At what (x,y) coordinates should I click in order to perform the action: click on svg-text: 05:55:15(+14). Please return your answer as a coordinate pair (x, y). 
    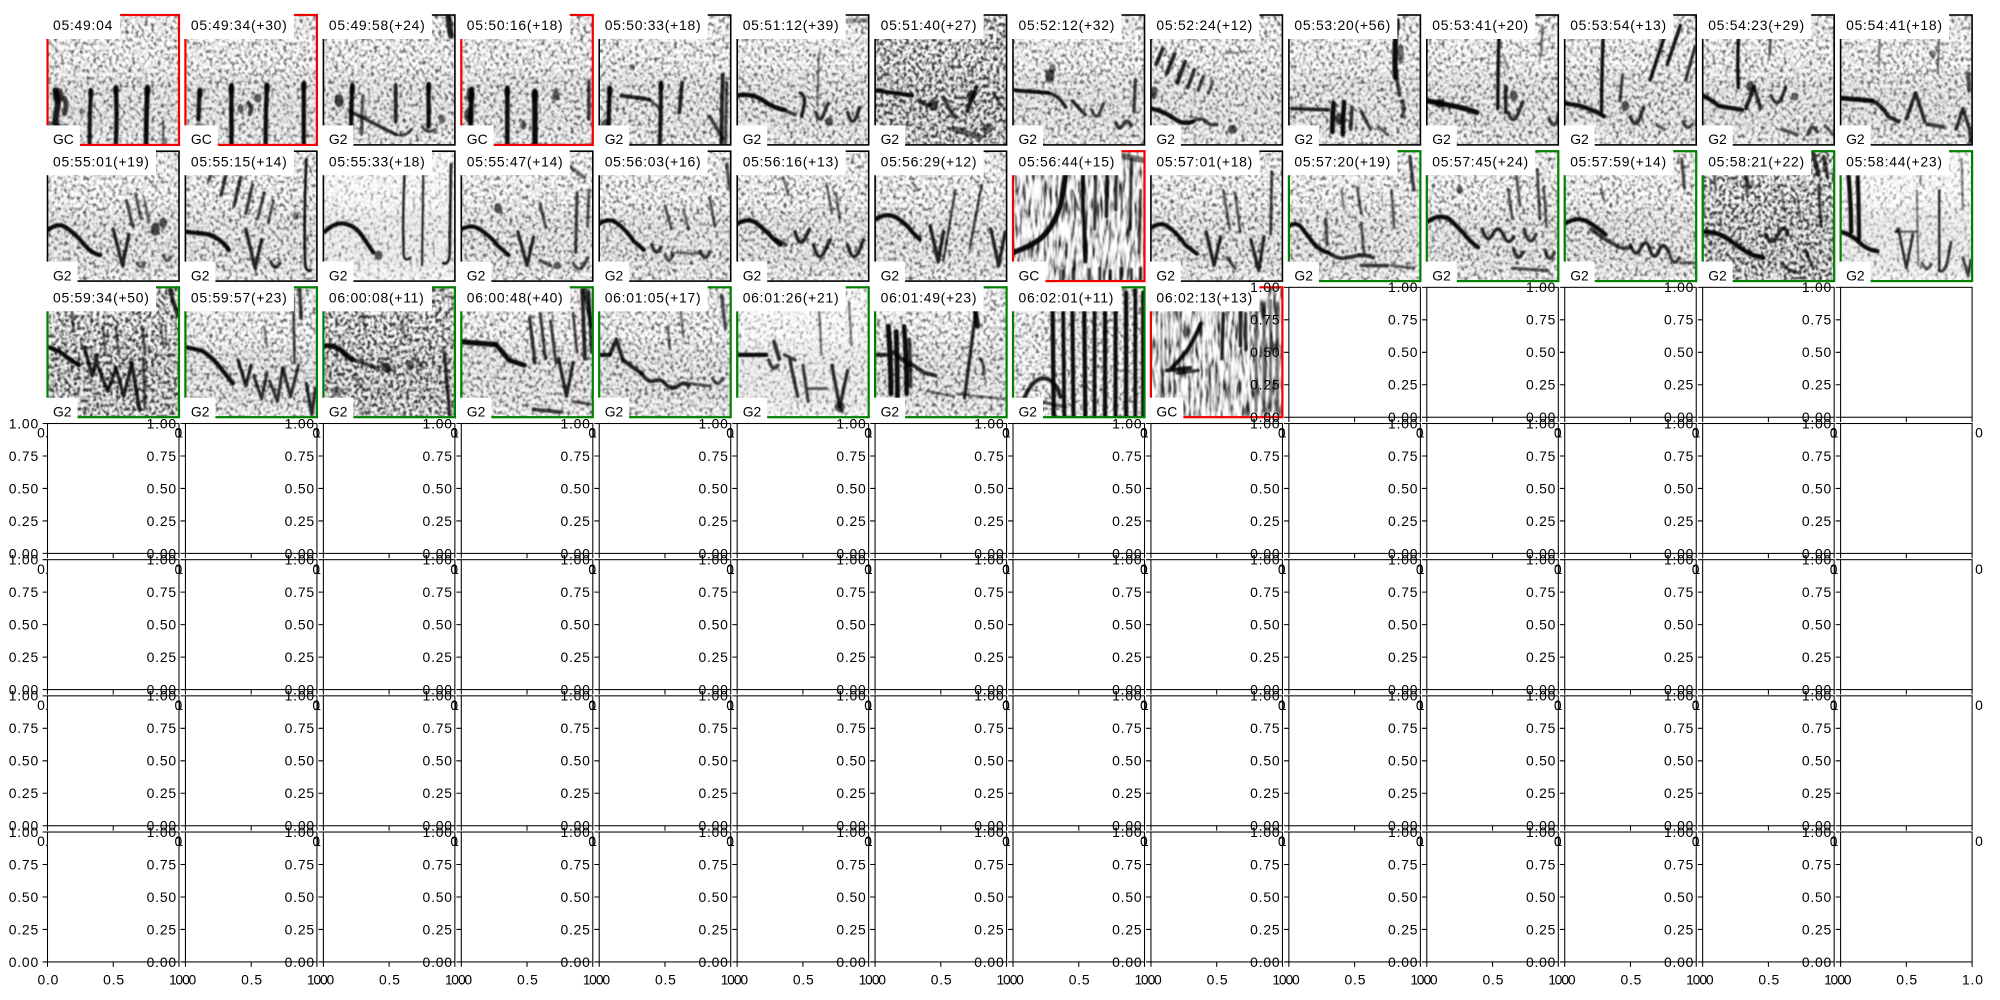
    Looking at the image, I should click on (239, 161).